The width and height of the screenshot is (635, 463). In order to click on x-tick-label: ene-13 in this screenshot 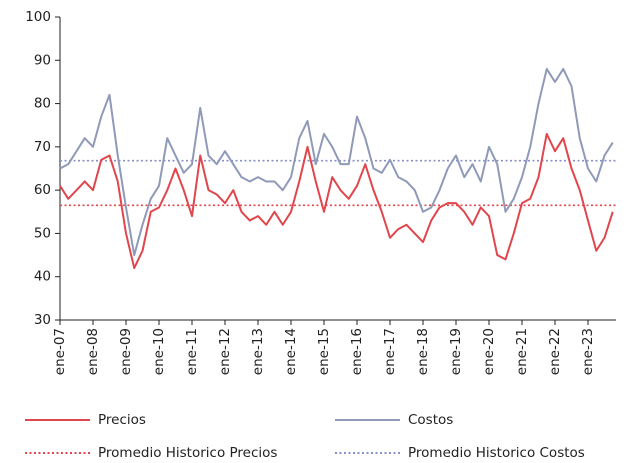, I will do `click(258, 351)`.